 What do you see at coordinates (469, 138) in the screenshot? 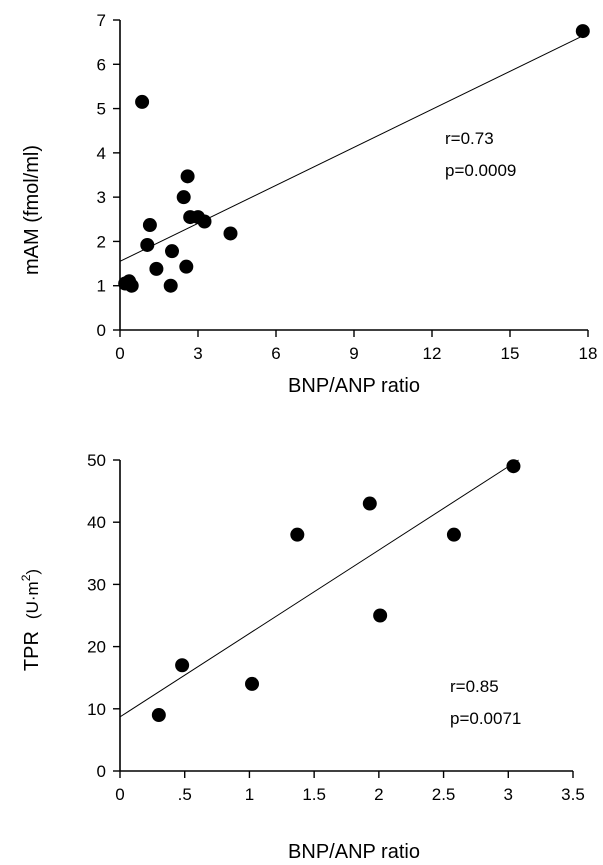
I see `chart-1-r-annotation: r=0.73` at bounding box center [469, 138].